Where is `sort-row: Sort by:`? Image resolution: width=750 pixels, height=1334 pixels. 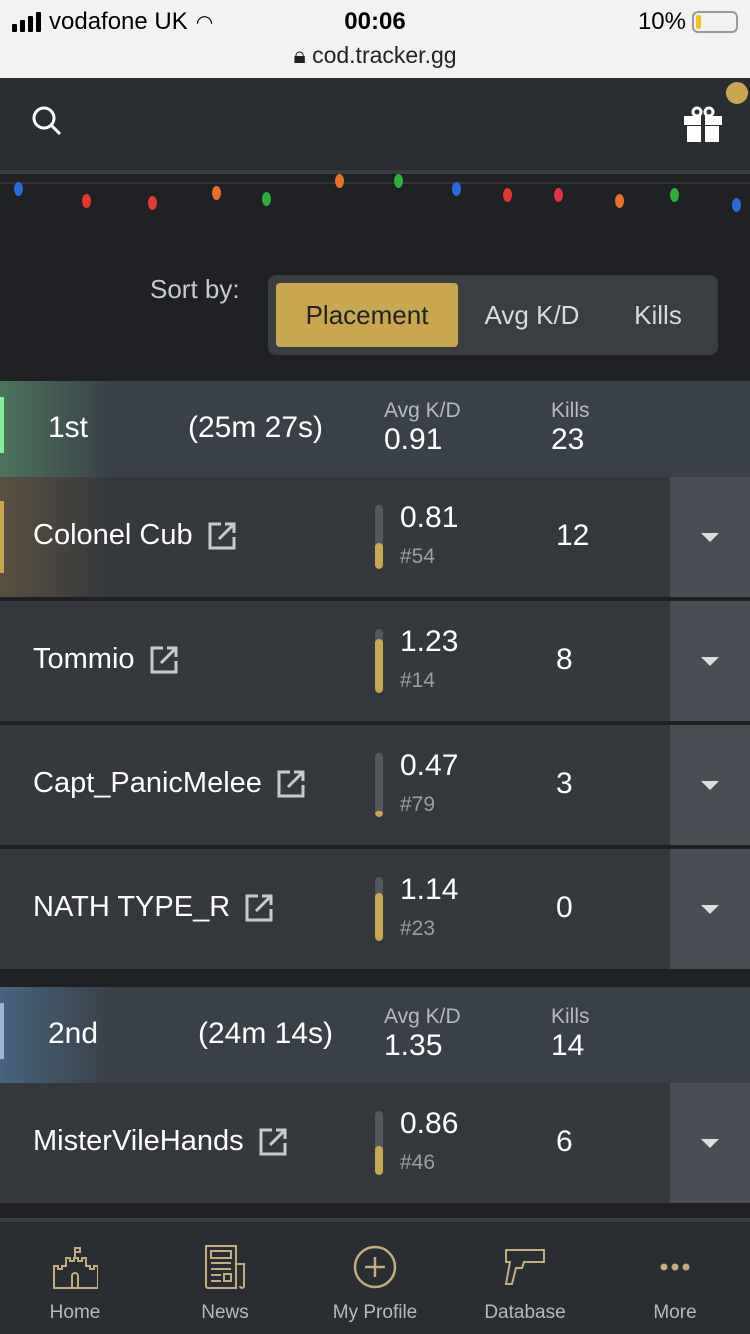 sort-row: Sort by: is located at coordinates (375, 319).